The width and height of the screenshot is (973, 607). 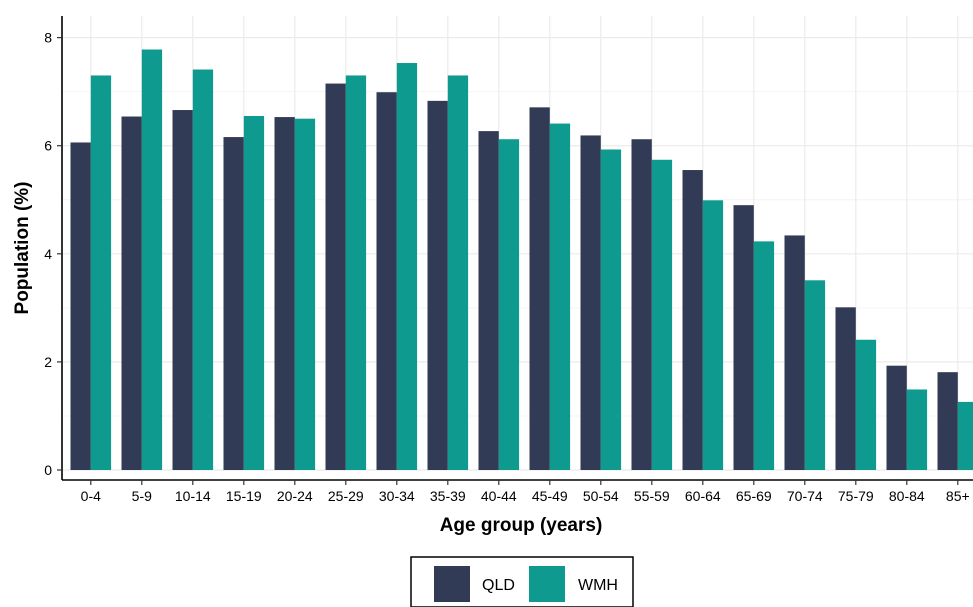 I want to click on x-tick-label: 70-74, so click(x=805, y=496).